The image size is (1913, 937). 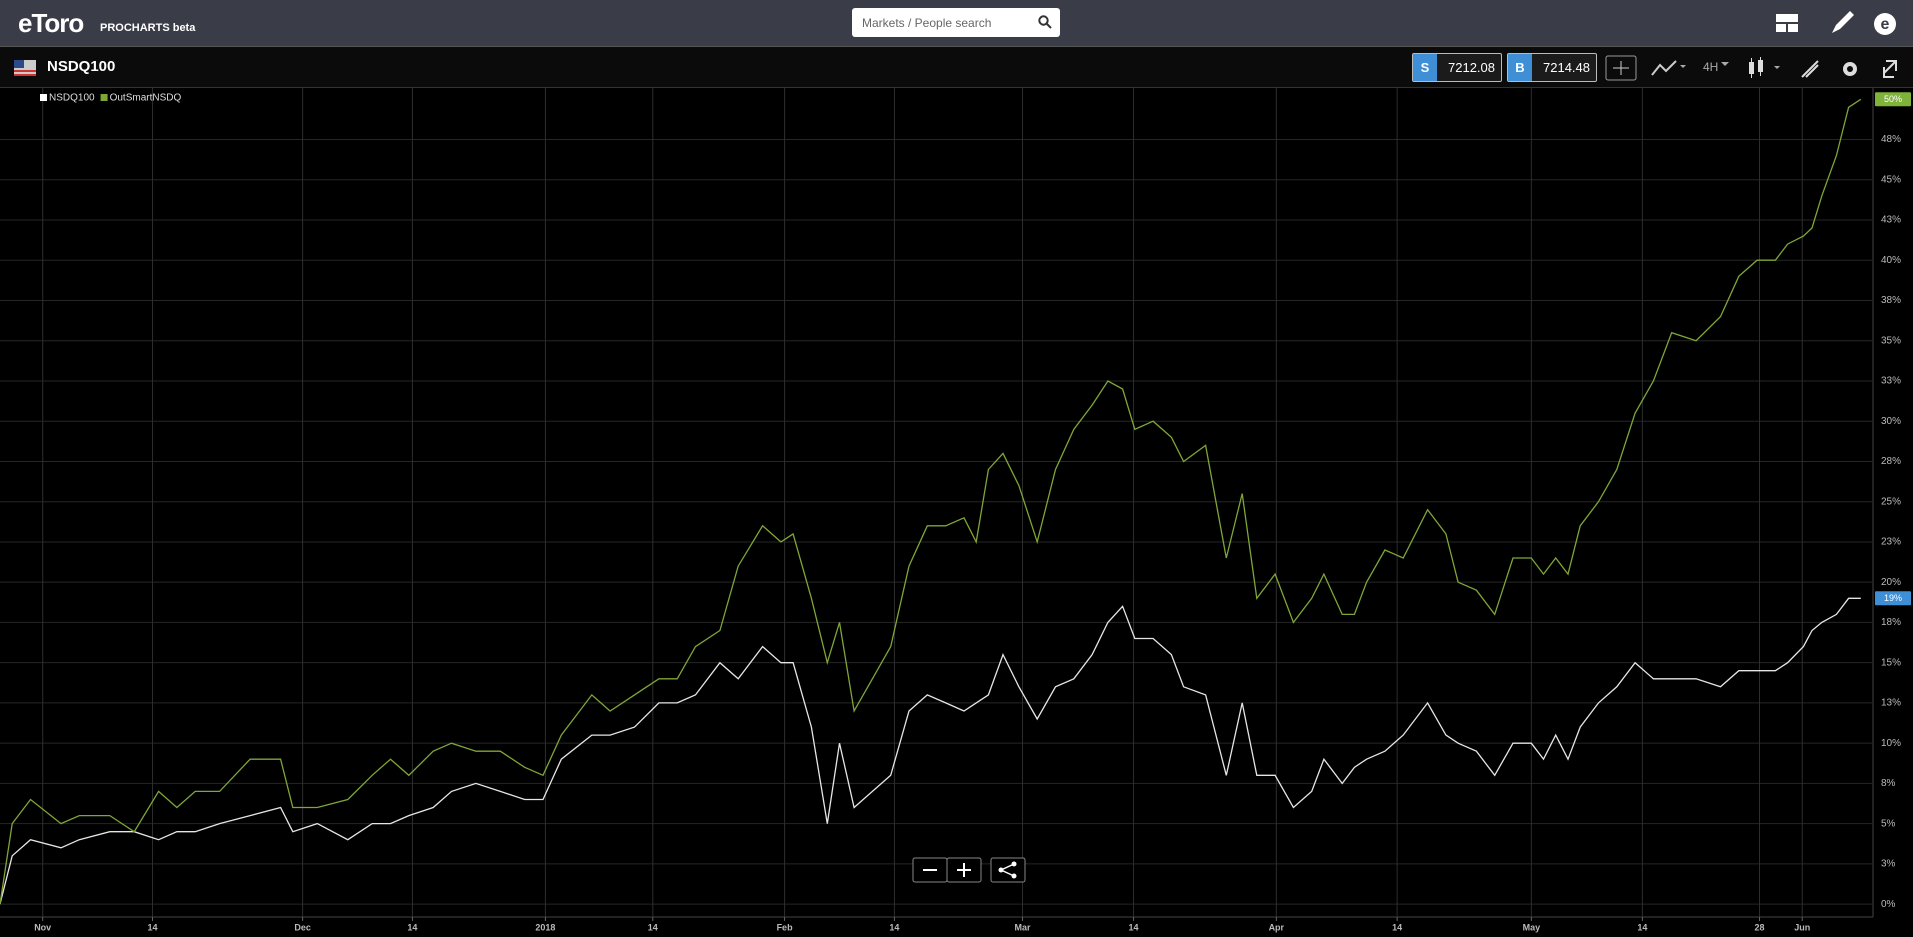 I want to click on y-tick-label: 18%, so click(x=1891, y=622).